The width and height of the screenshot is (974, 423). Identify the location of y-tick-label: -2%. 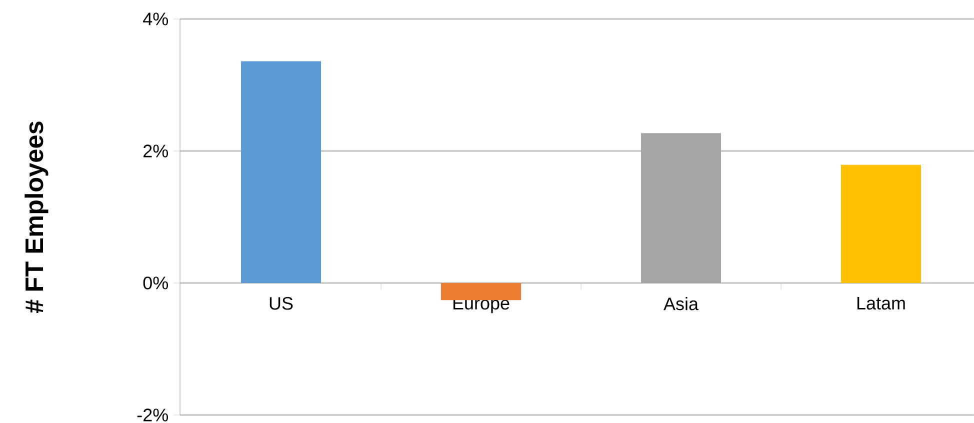
(152, 415).